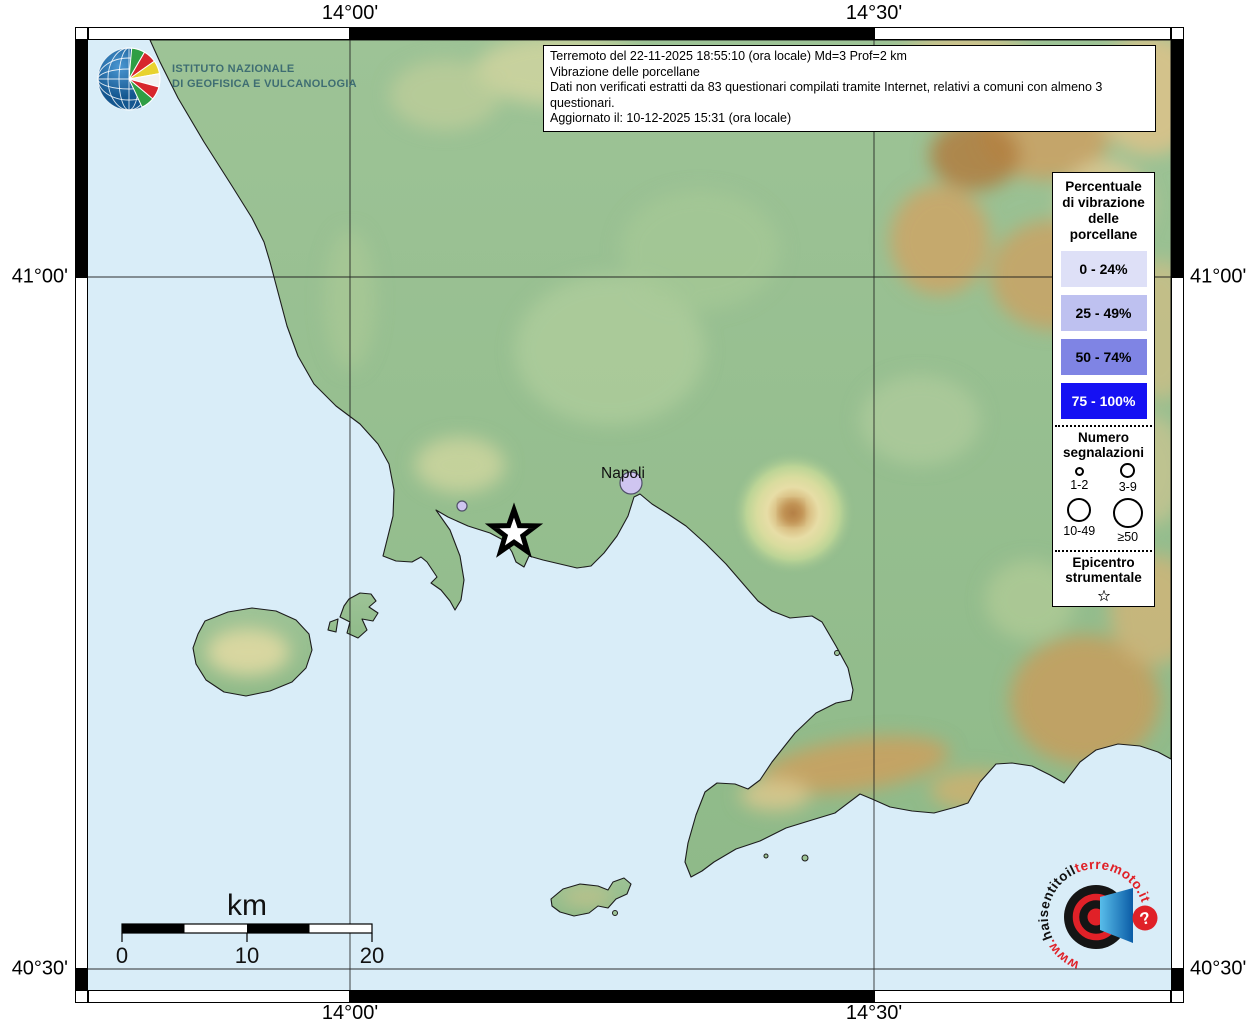 This screenshot has width=1255, height=1024. What do you see at coordinates (372, 955) in the screenshot?
I see `svg-text: 20` at bounding box center [372, 955].